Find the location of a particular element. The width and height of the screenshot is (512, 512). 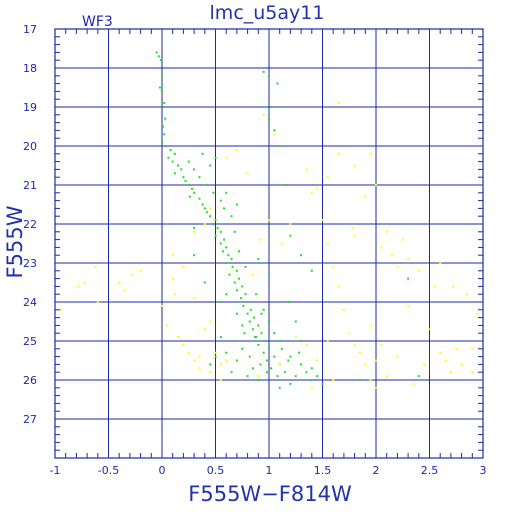

x-tick-label: -0.5 is located at coordinates (108, 470).